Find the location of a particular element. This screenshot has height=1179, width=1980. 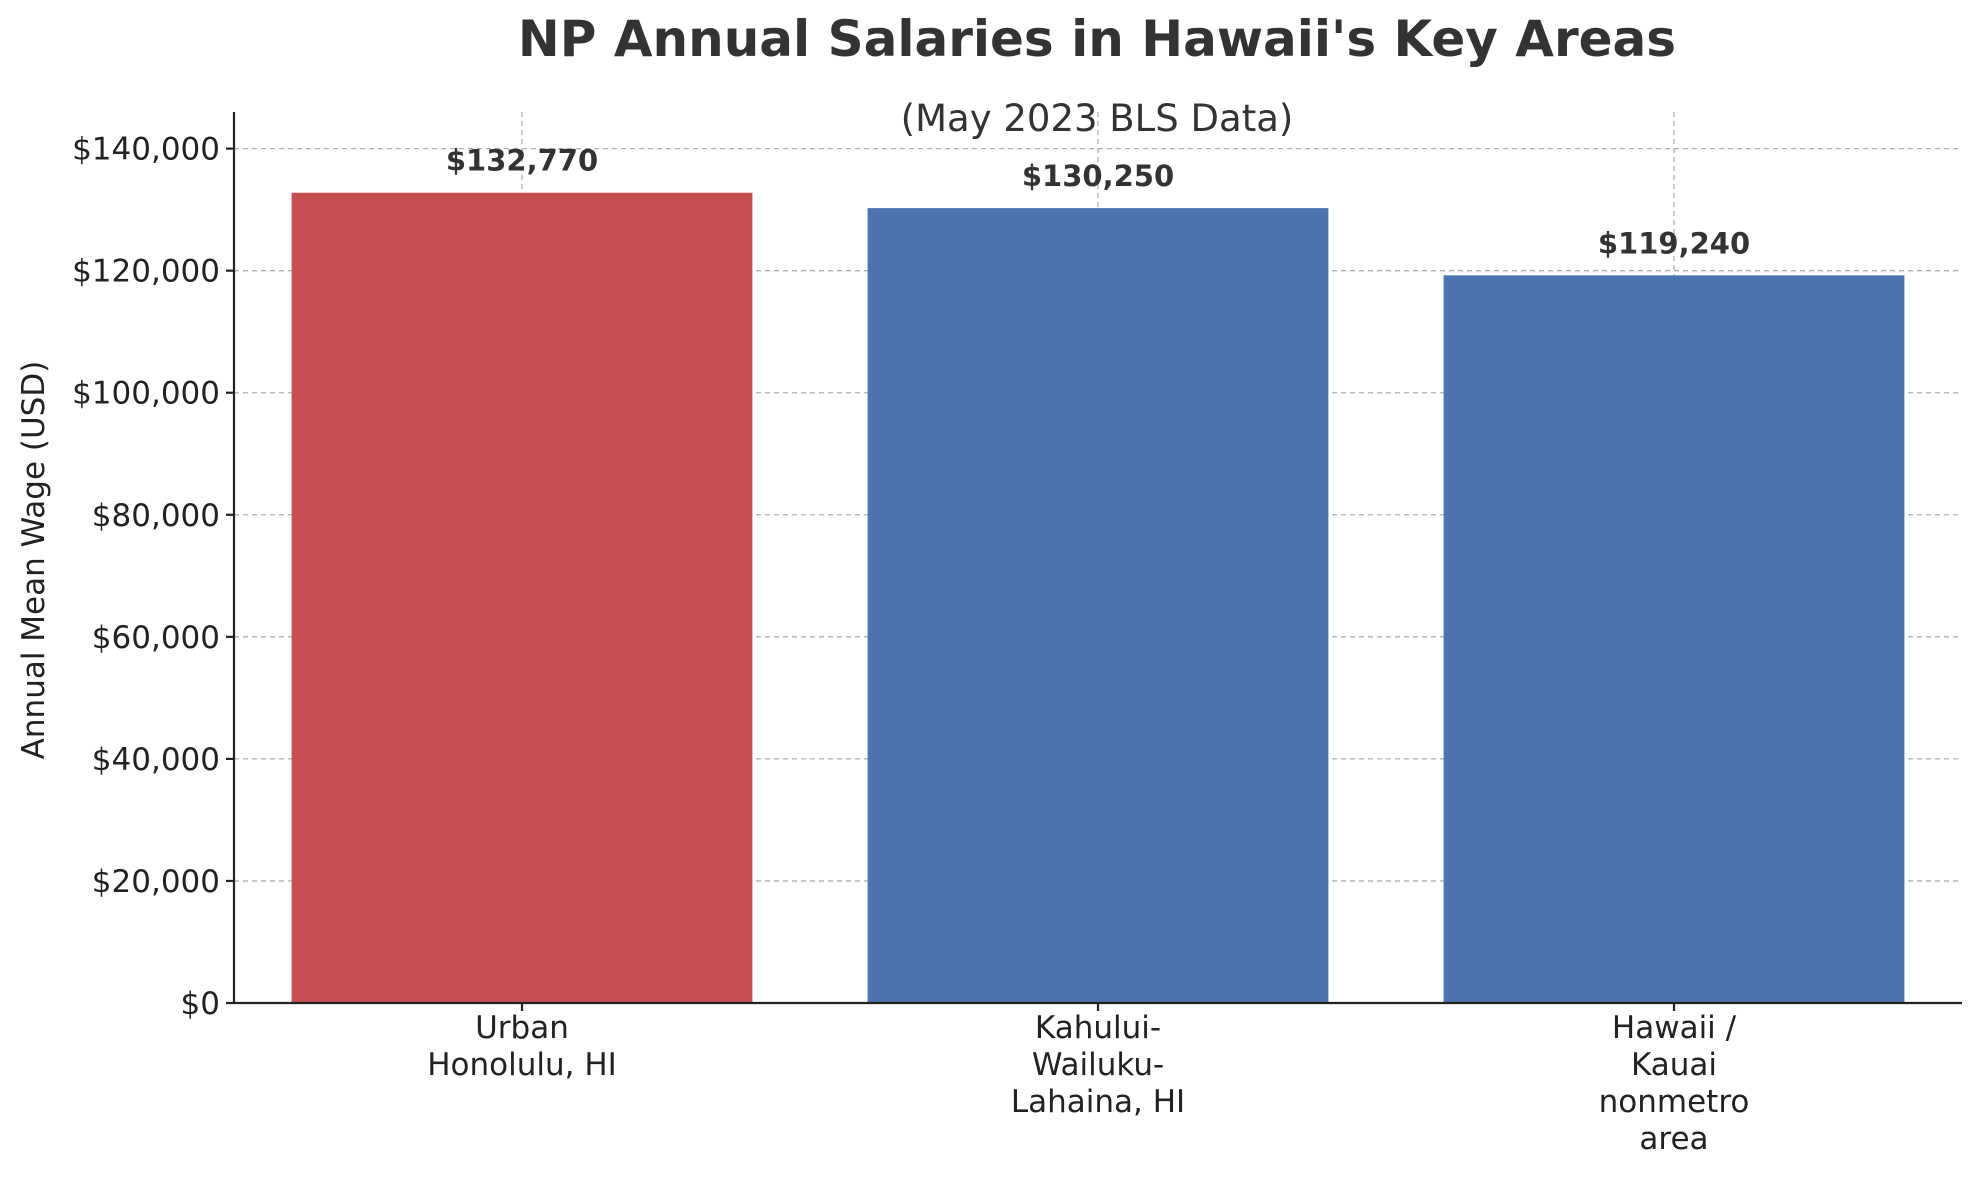

x-tick-label: Hawaii / Kauai nonmetro area is located at coordinates (1674, 1083).